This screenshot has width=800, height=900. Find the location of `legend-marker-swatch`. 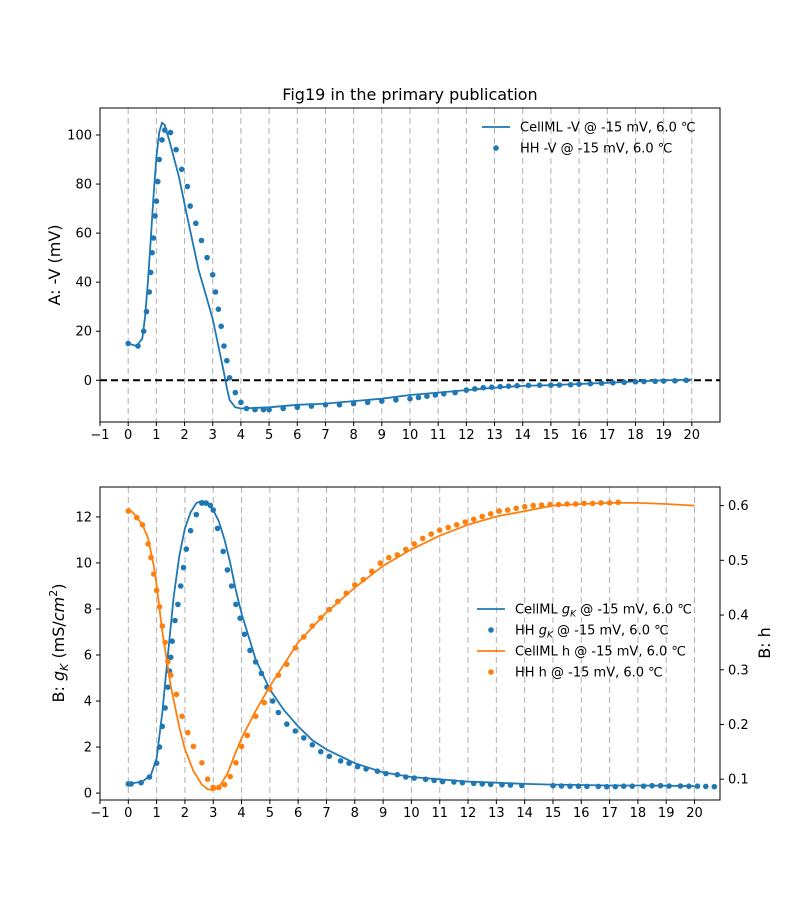

legend-marker-swatch is located at coordinates (496, 148).